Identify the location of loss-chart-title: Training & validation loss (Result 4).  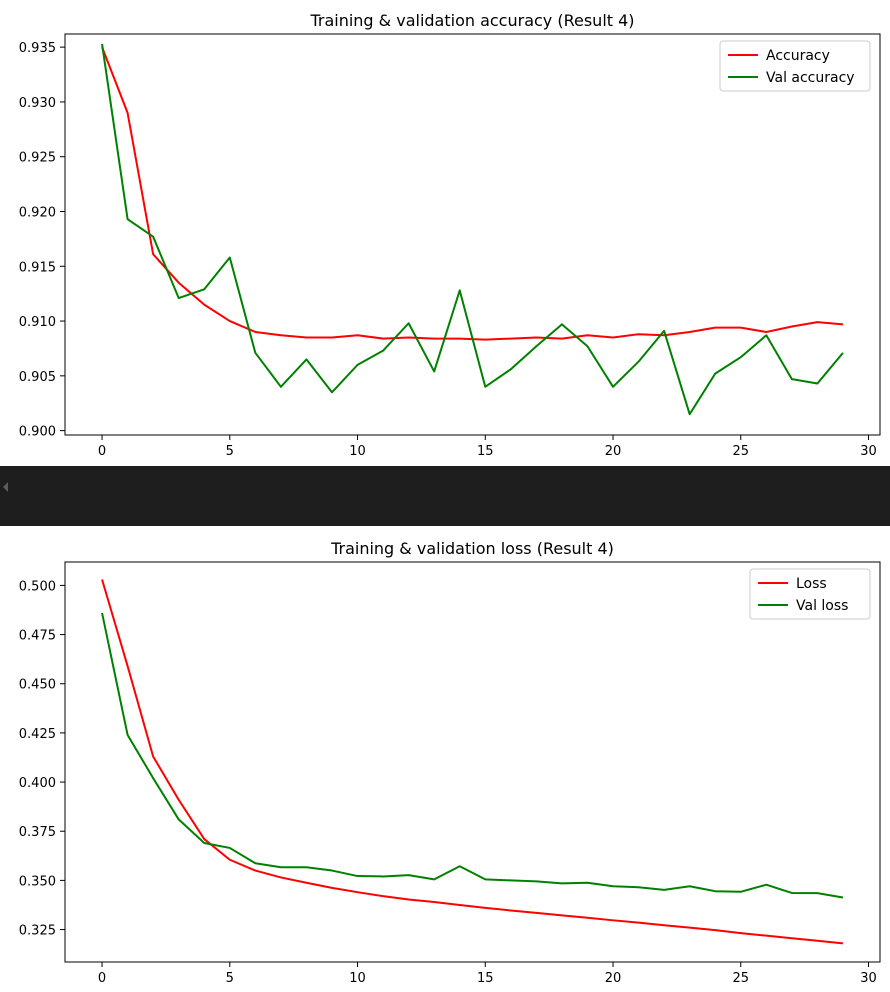
(472, 548).